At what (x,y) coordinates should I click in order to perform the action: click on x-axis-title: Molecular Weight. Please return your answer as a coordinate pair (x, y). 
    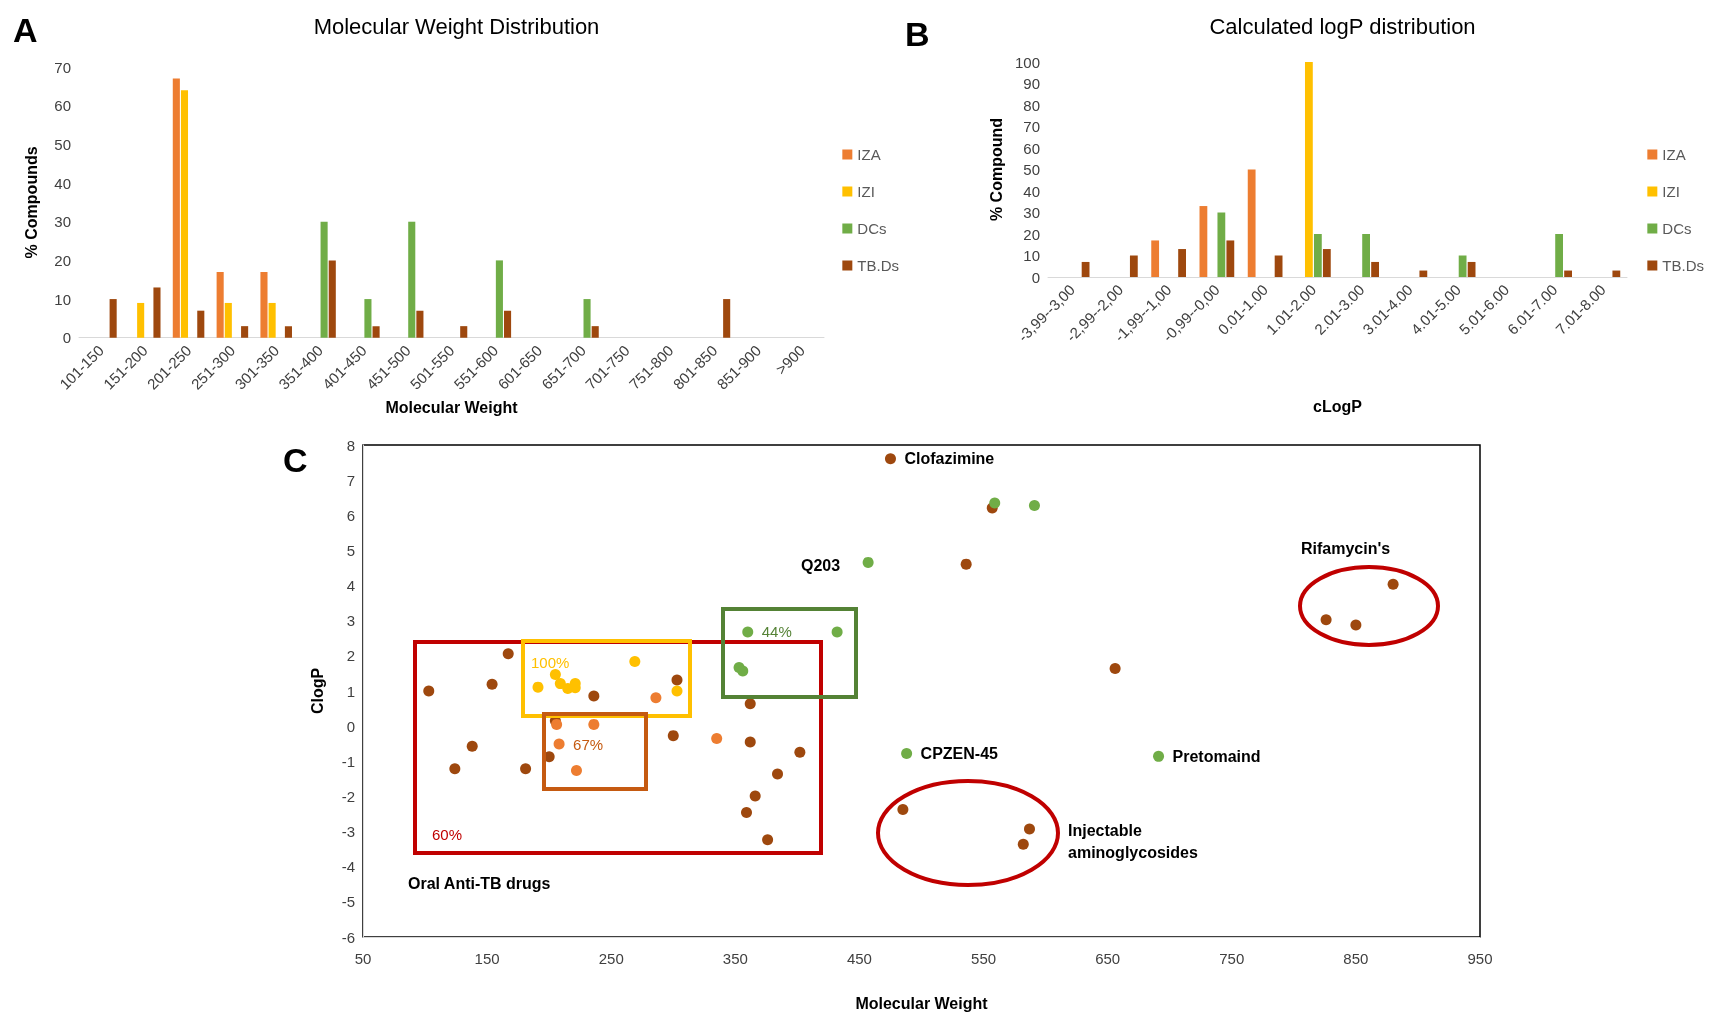
    Looking at the image, I should click on (452, 407).